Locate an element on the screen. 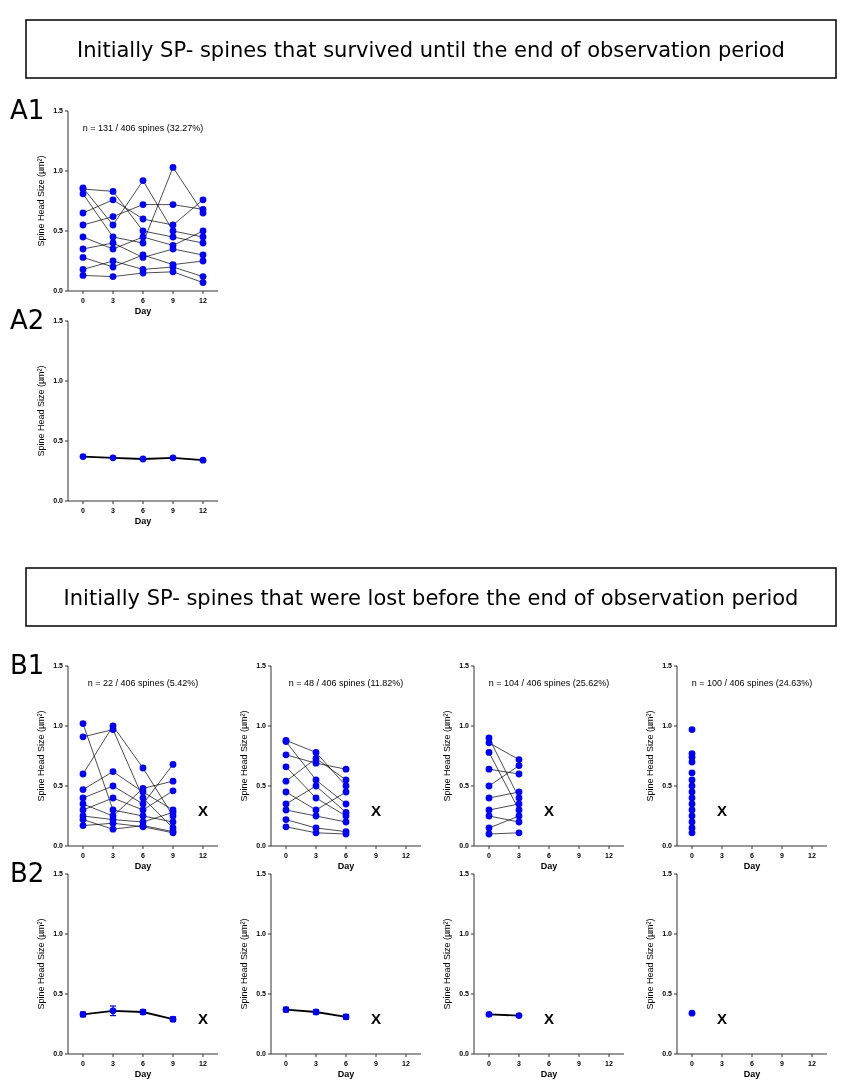 Image resolution: width=846 pixels, height=1087 pixels. text: A1 is located at coordinates (27, 110).